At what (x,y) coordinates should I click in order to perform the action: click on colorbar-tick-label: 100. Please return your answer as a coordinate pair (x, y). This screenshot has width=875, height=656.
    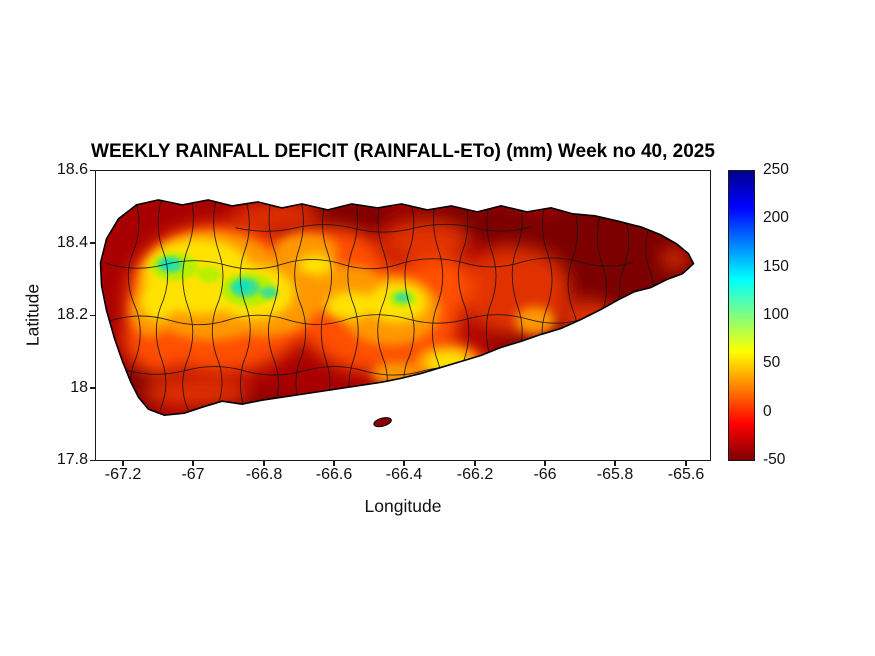
    Looking at the image, I should click on (776, 314).